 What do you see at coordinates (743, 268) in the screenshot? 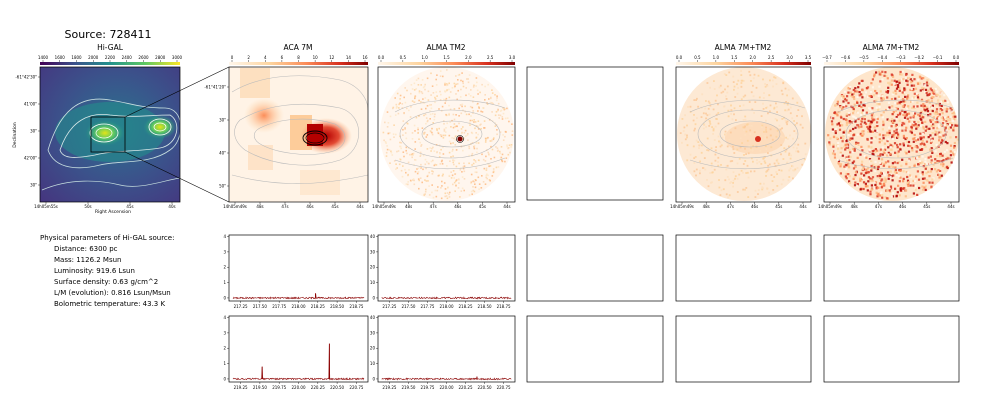
I see `empty-panel-spectrum-row1-col5` at bounding box center [743, 268].